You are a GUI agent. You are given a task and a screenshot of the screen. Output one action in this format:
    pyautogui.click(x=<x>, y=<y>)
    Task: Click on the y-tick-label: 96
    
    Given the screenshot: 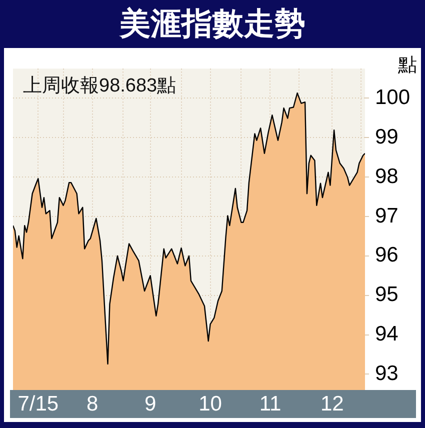 What is the action you would take?
    pyautogui.click(x=386, y=255)
    